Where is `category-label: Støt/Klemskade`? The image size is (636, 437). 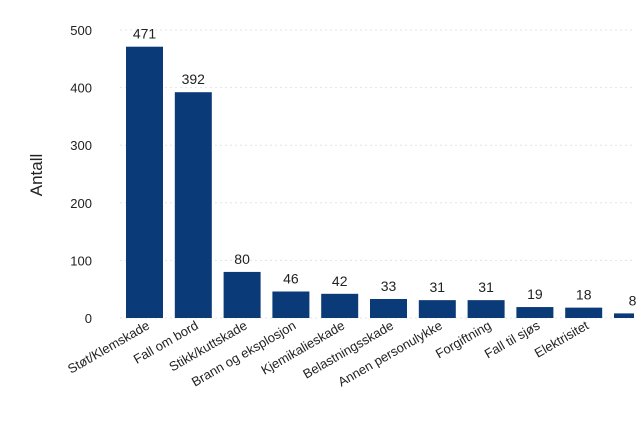
category-label: Støt/Klemskade is located at coordinates (108, 347).